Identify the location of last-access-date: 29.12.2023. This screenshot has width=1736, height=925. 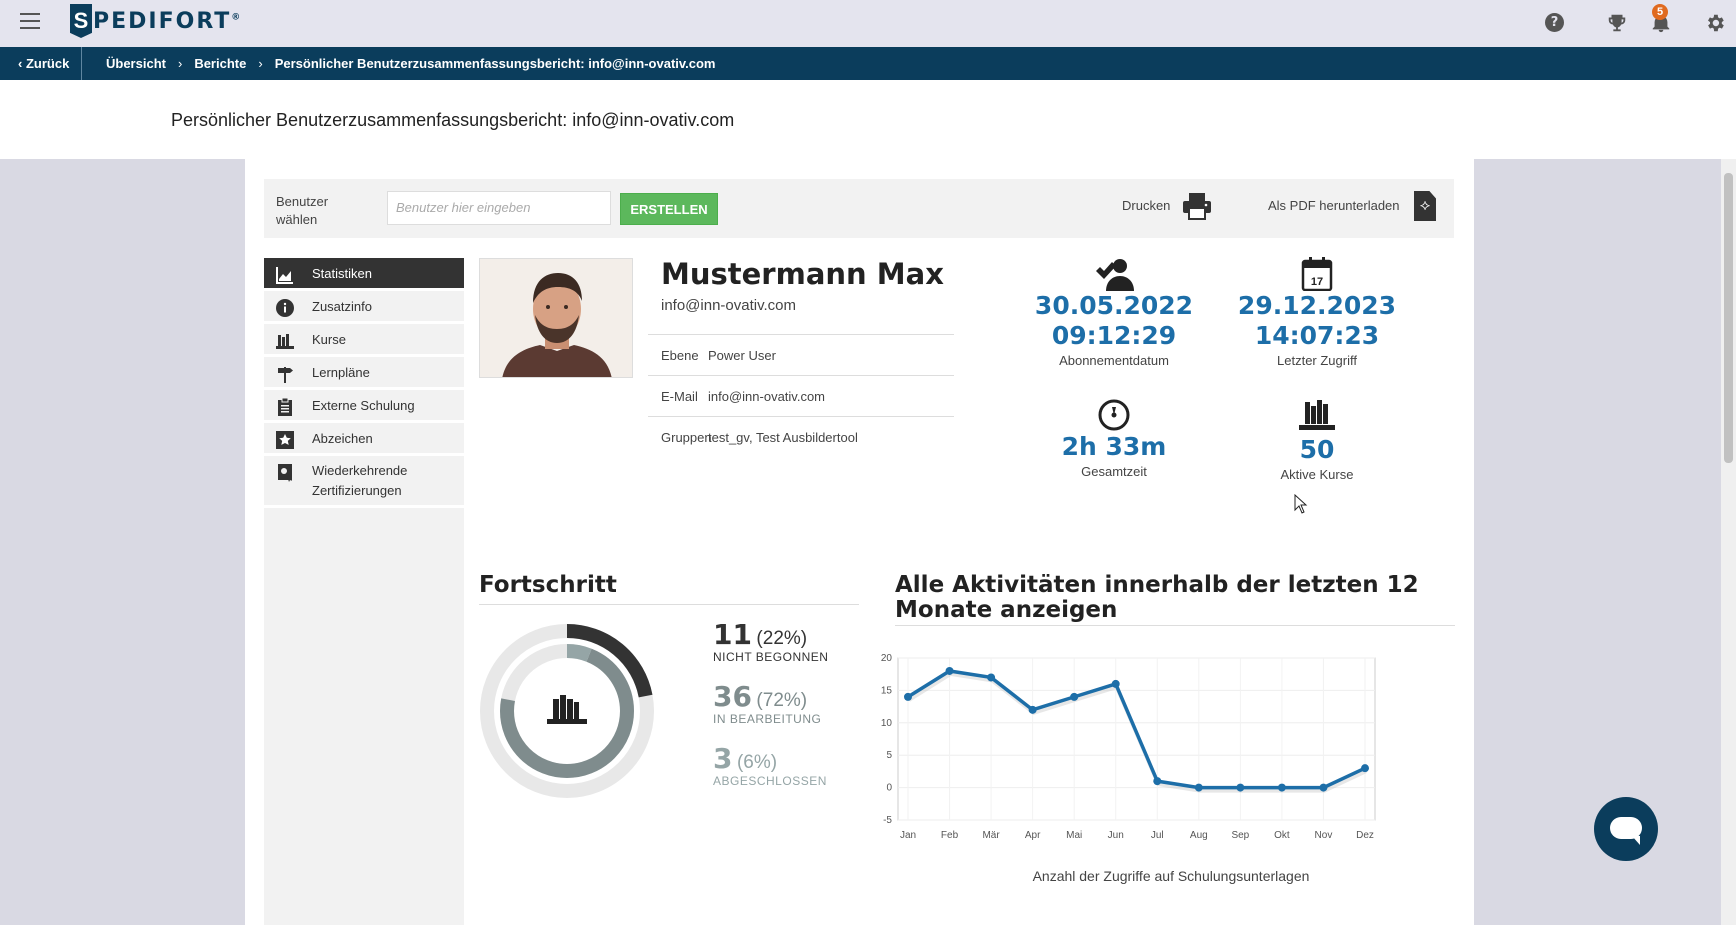
(1317, 305).